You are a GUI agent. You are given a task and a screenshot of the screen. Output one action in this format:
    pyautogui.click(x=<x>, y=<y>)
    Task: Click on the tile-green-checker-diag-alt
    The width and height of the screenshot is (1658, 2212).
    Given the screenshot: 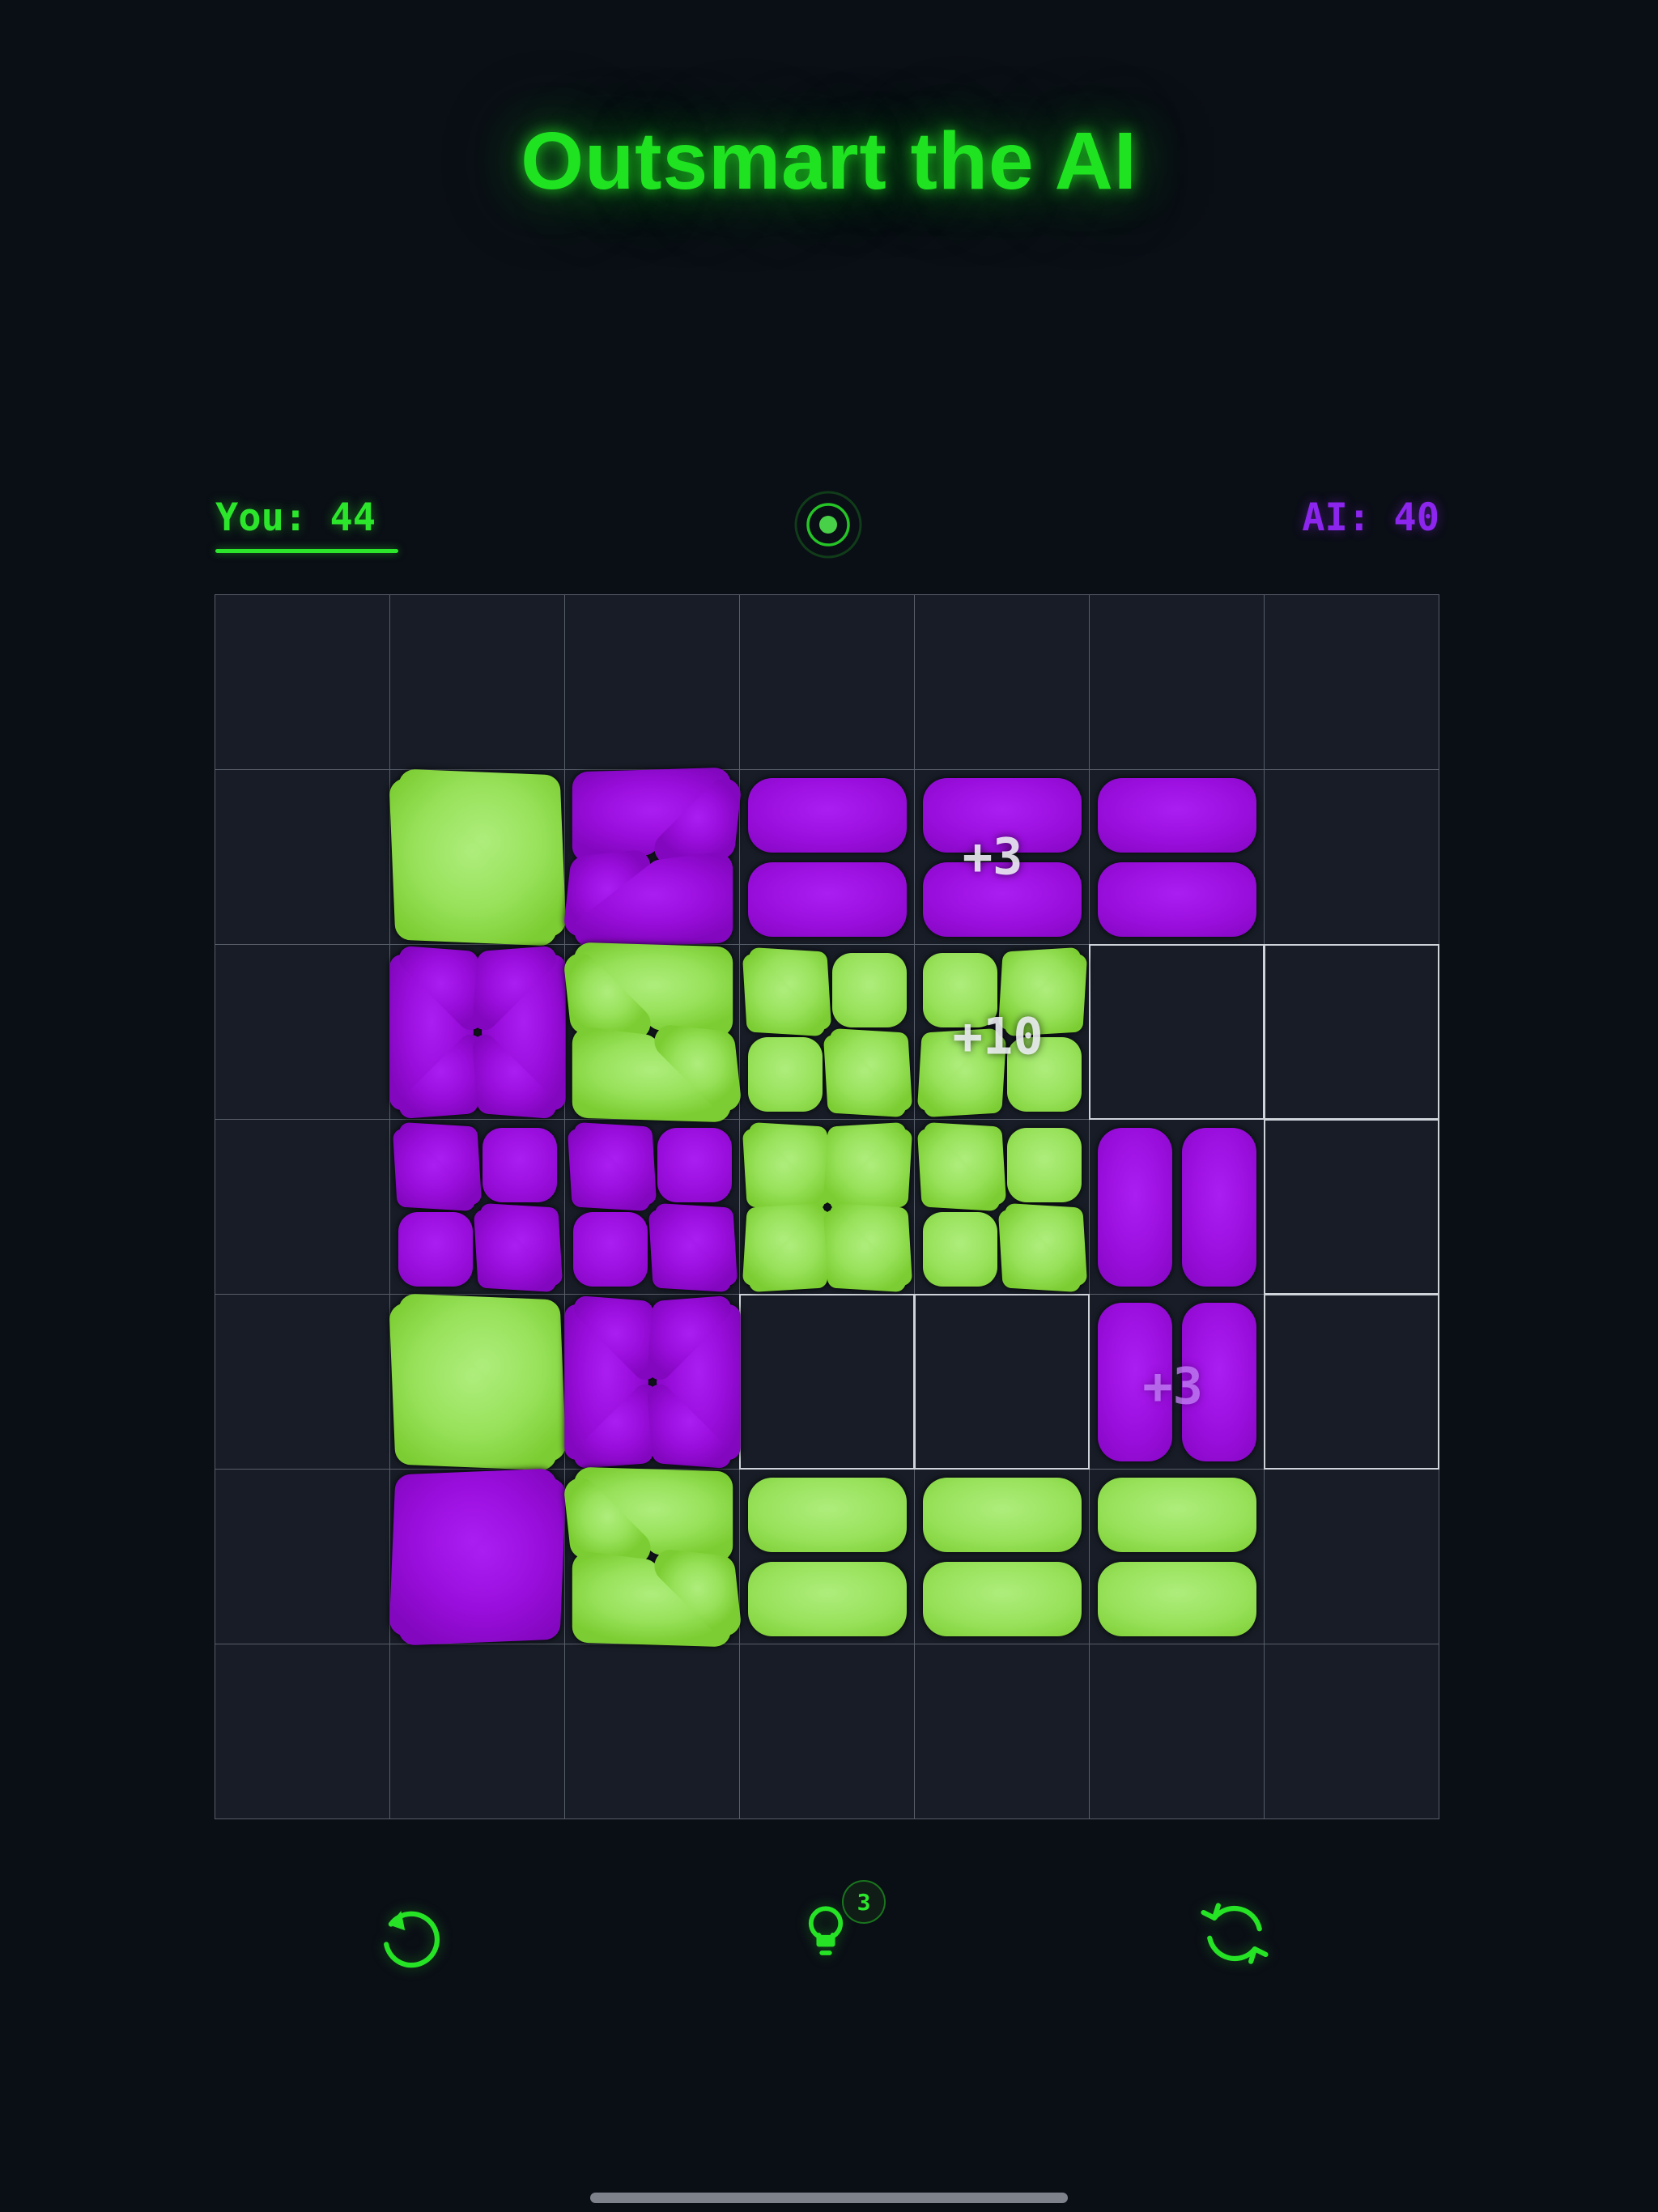 What is the action you would take?
    pyautogui.click(x=1002, y=1032)
    